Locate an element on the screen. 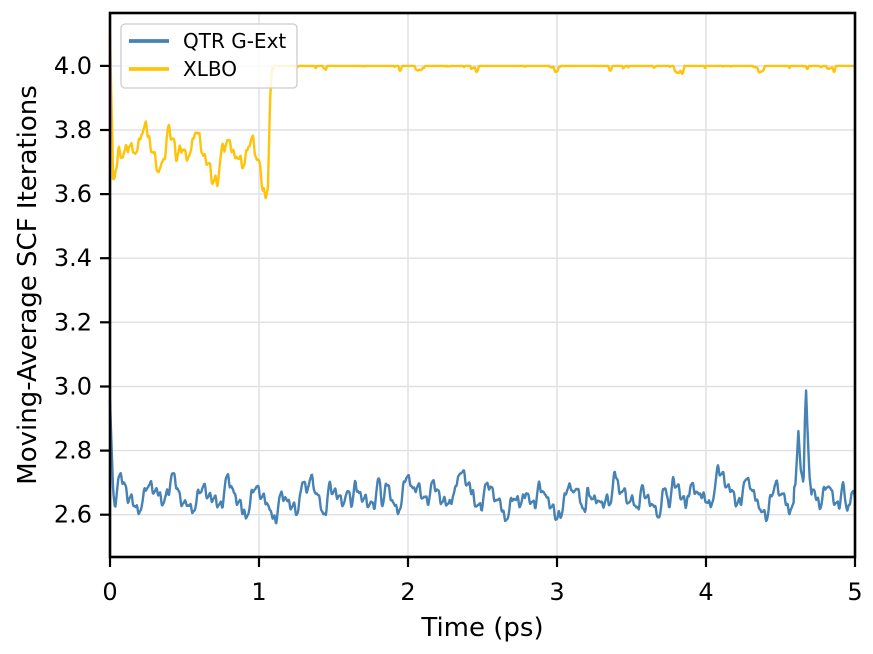 The height and width of the screenshot is (654, 873). x-tick-label: 2 is located at coordinates (407, 592).